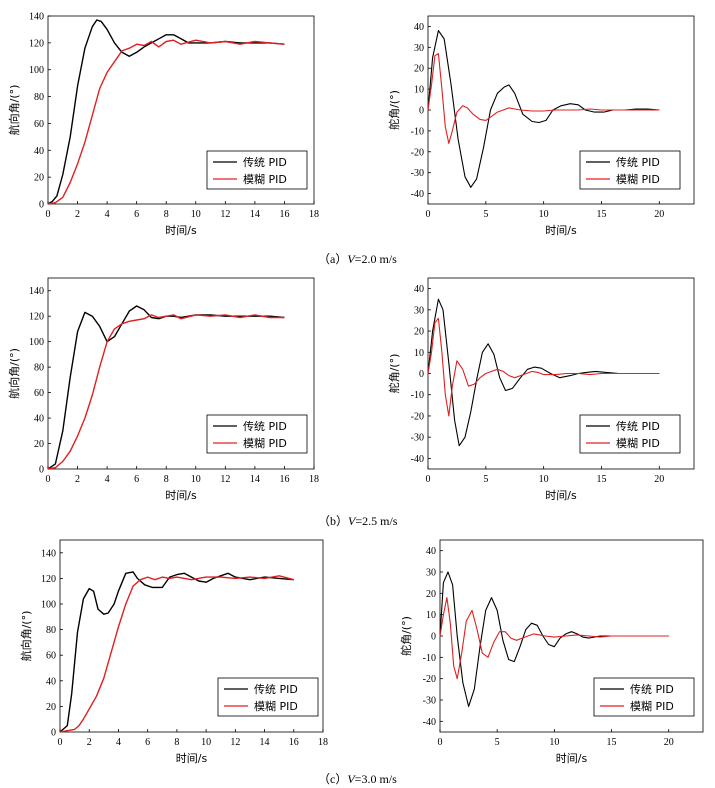 The width and height of the screenshot is (715, 788). What do you see at coordinates (375, 259) in the screenshot?
I see `caption-a-rest: =2.0 m/s` at bounding box center [375, 259].